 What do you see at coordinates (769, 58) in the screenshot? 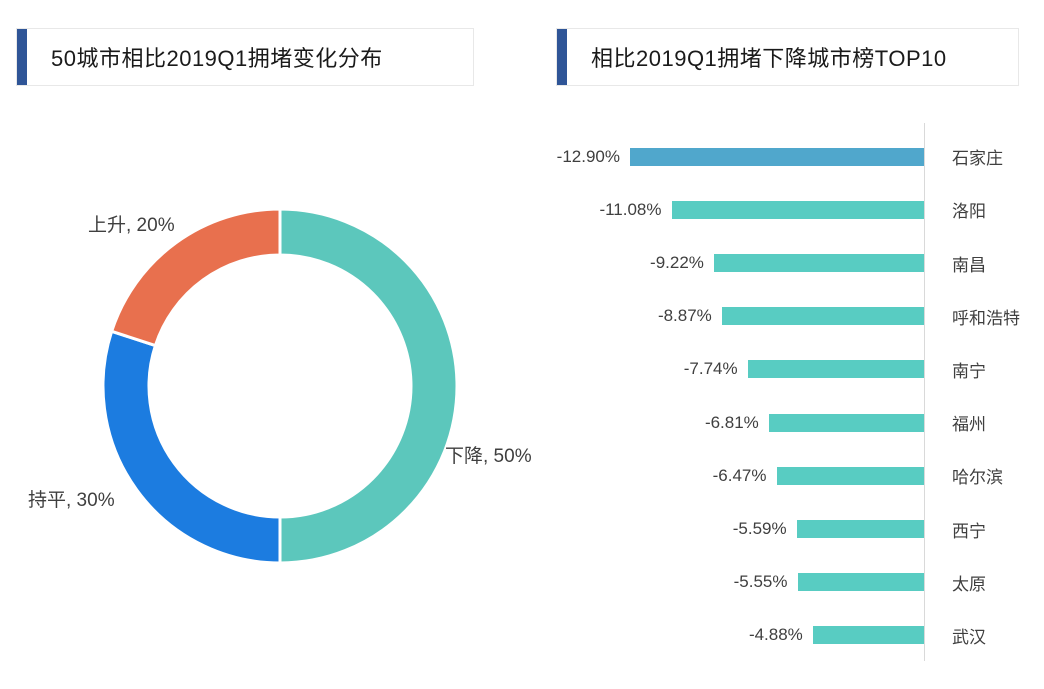
I see `bar-chart-title: 相比2019Q1拥堵下降城市榜TOP10` at bounding box center [769, 58].